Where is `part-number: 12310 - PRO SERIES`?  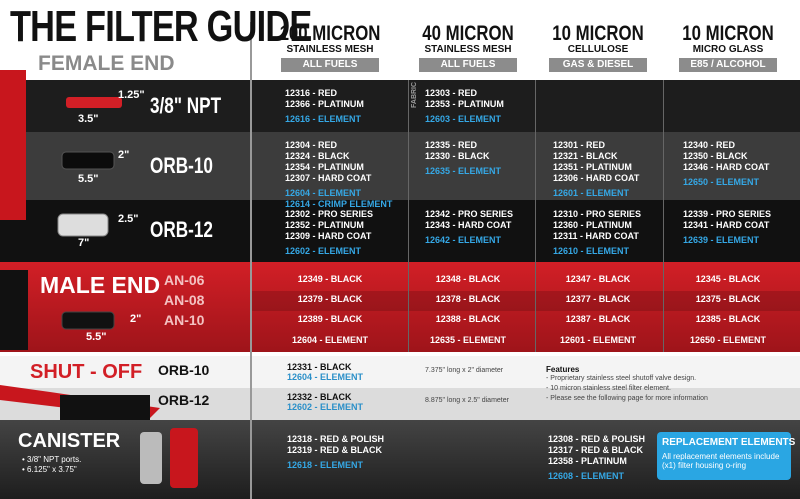
part-number: 12310 - PRO SERIES is located at coordinates (597, 214).